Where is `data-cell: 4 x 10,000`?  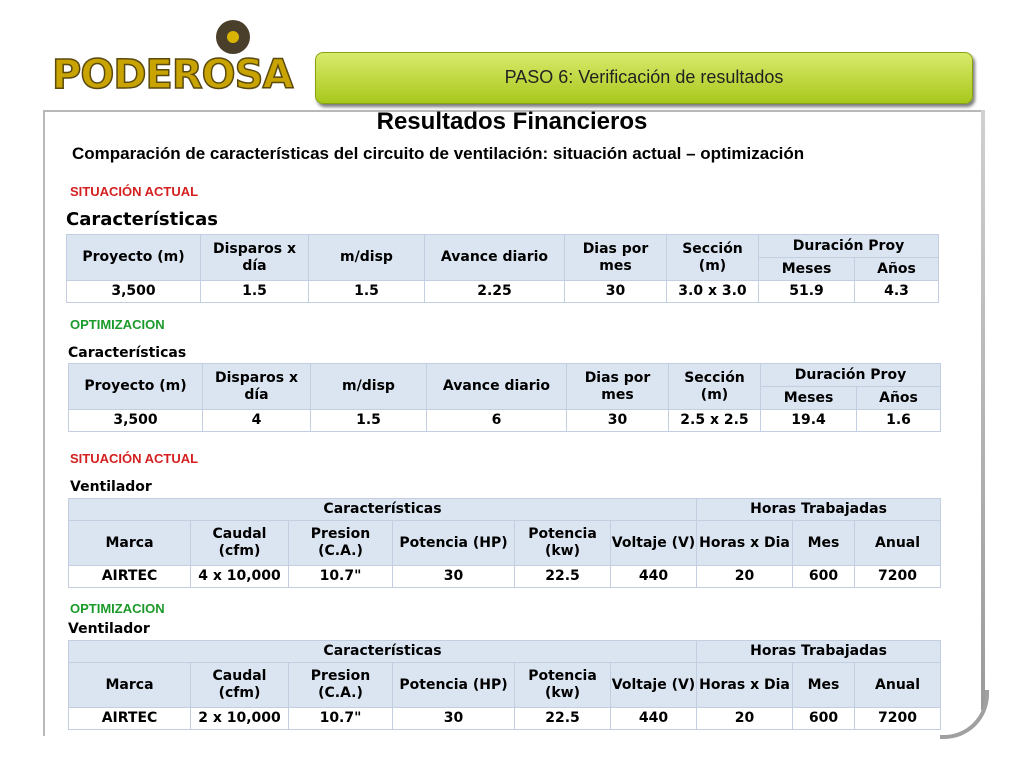
data-cell: 4 x 10,000 is located at coordinates (239, 576).